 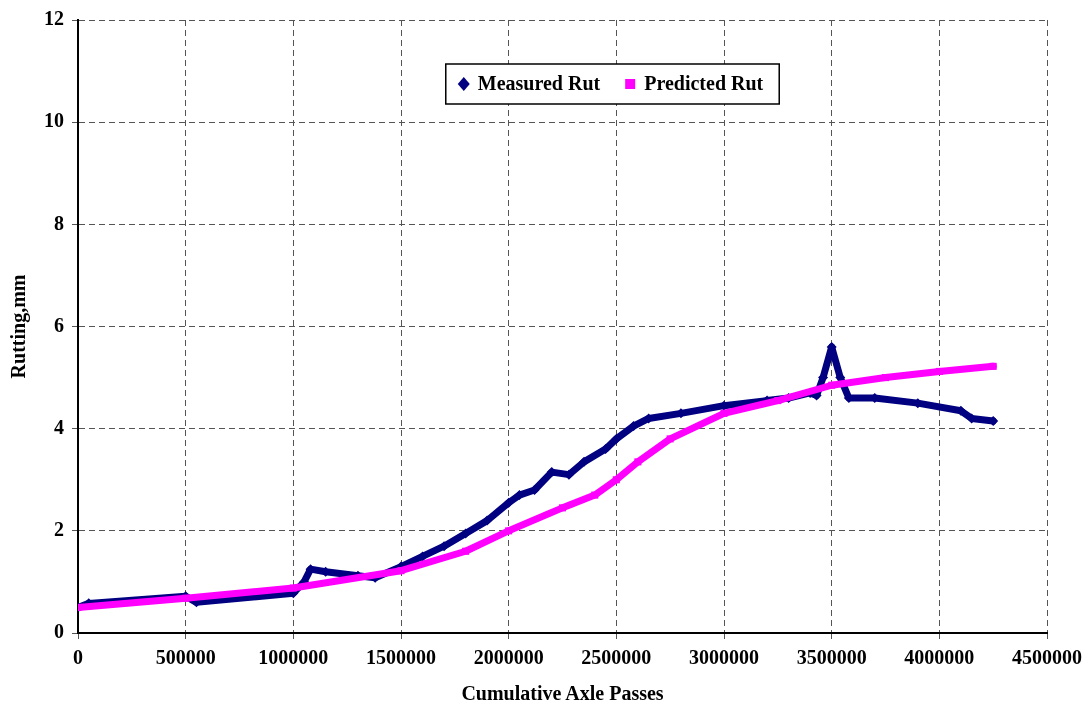 What do you see at coordinates (185, 657) in the screenshot?
I see `x-tick-label: 500000` at bounding box center [185, 657].